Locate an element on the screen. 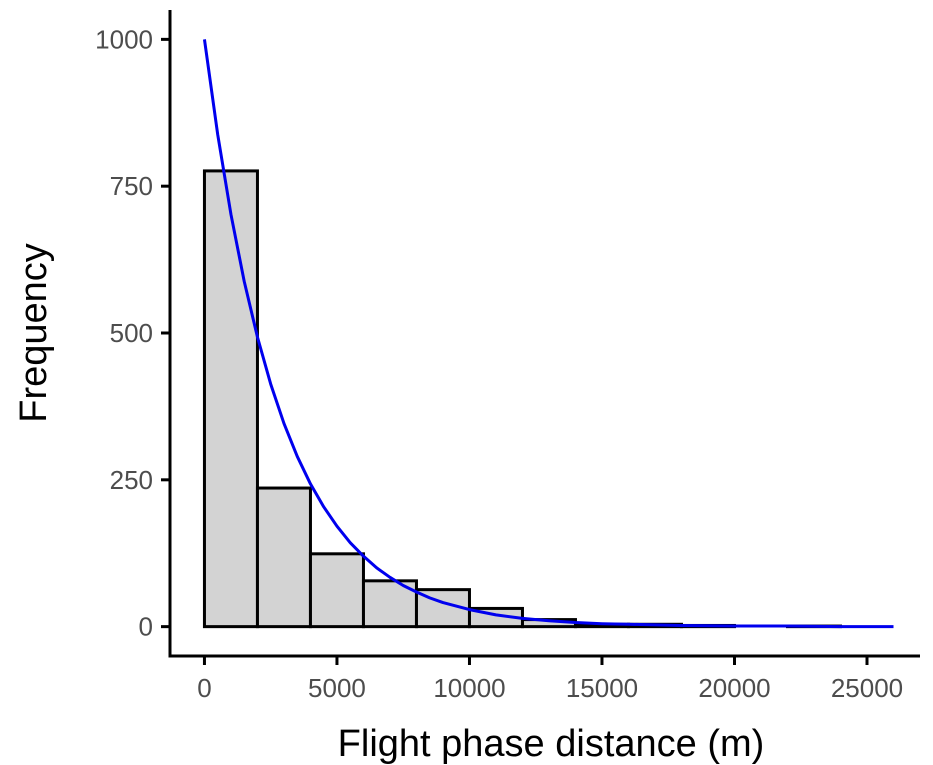  y-tick-label: 750 is located at coordinates (131, 186).